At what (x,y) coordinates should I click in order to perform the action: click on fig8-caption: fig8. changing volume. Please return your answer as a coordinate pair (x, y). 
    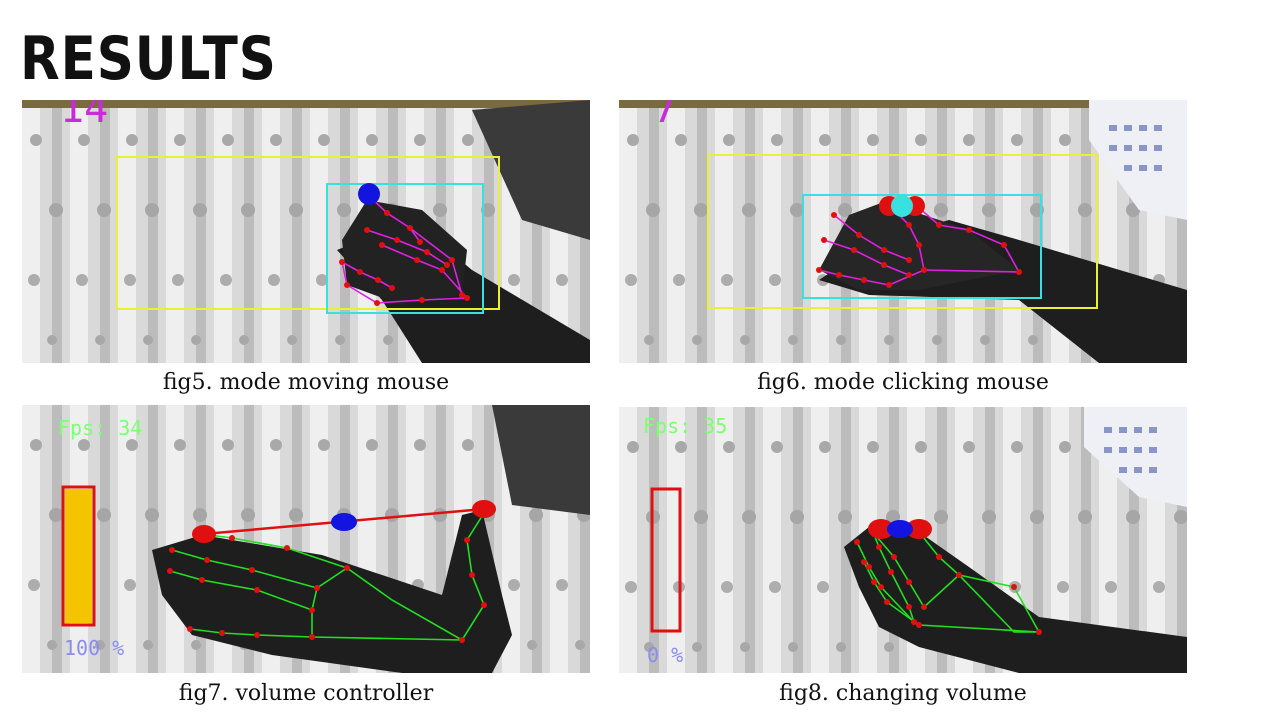
    Looking at the image, I should click on (903, 693).